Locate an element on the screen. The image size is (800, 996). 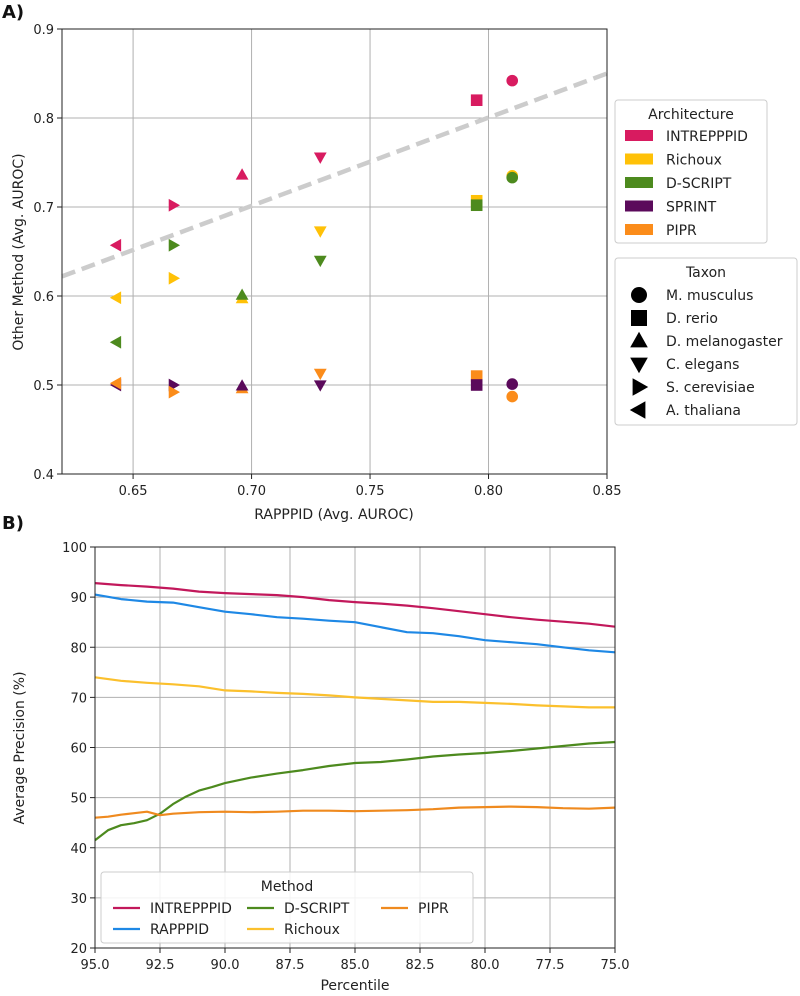
line-x-tick-label: 75.0 is located at coordinates (615, 965).